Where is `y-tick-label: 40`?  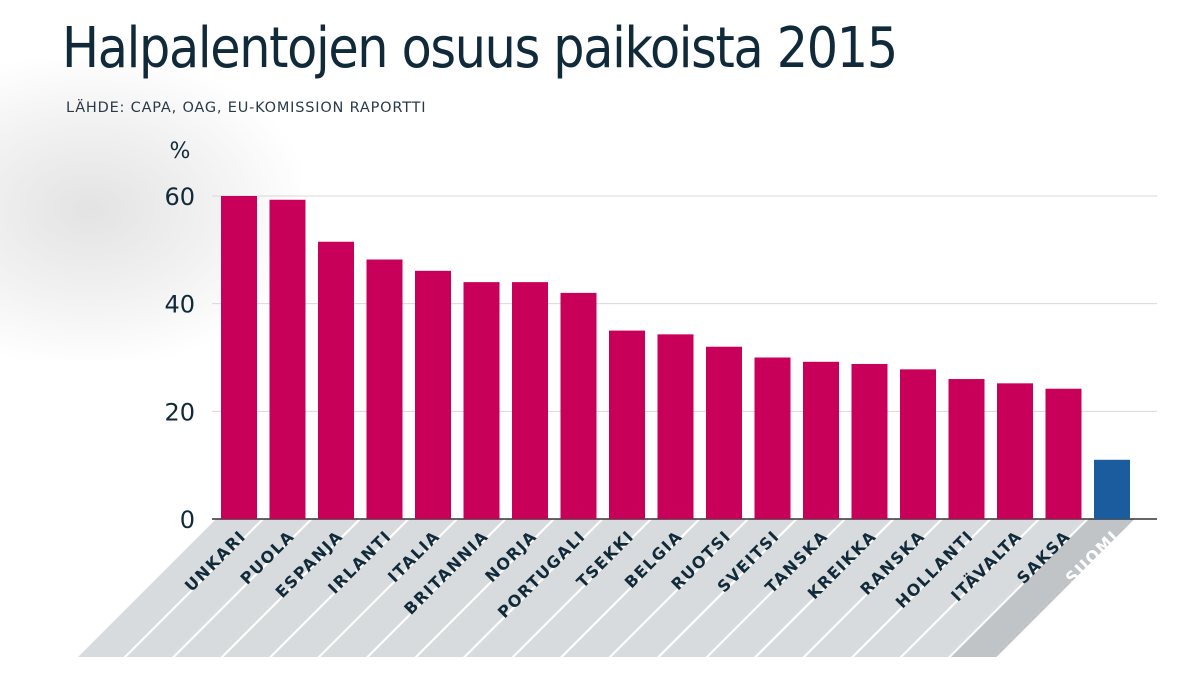
y-tick-label: 40 is located at coordinates (179, 305).